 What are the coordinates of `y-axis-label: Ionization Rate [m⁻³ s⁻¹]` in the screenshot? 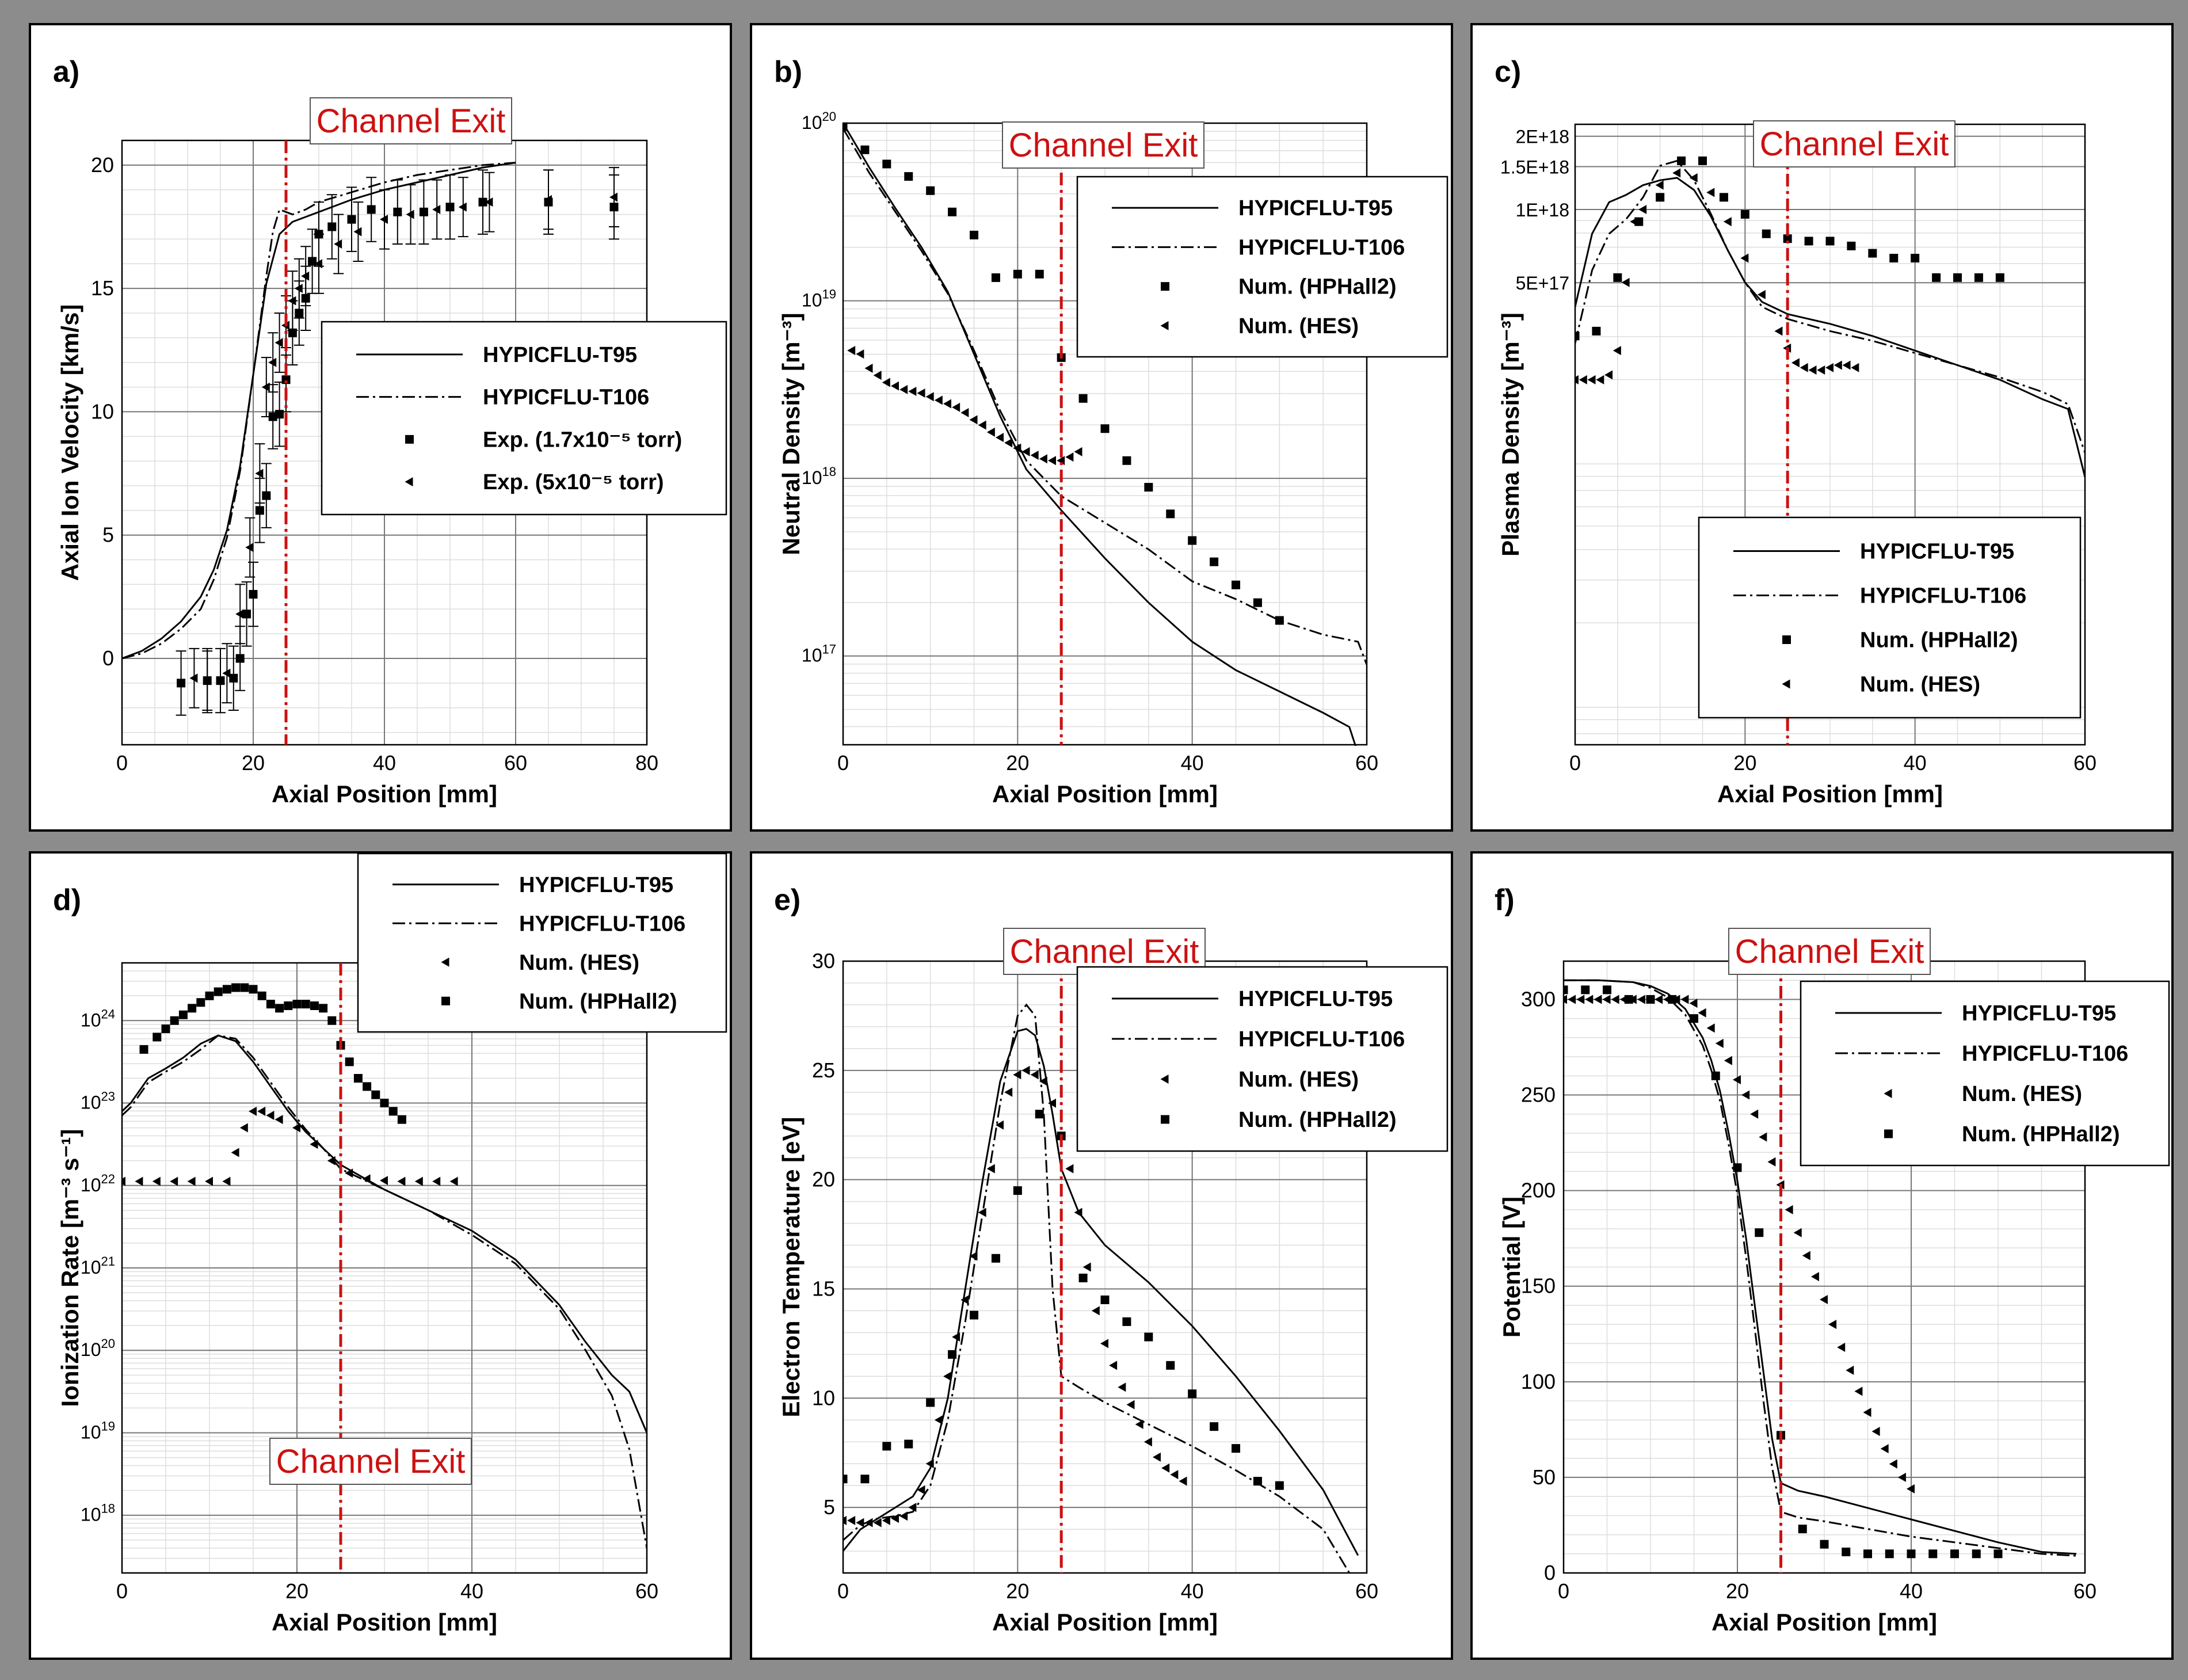 It's located at (69, 1268).